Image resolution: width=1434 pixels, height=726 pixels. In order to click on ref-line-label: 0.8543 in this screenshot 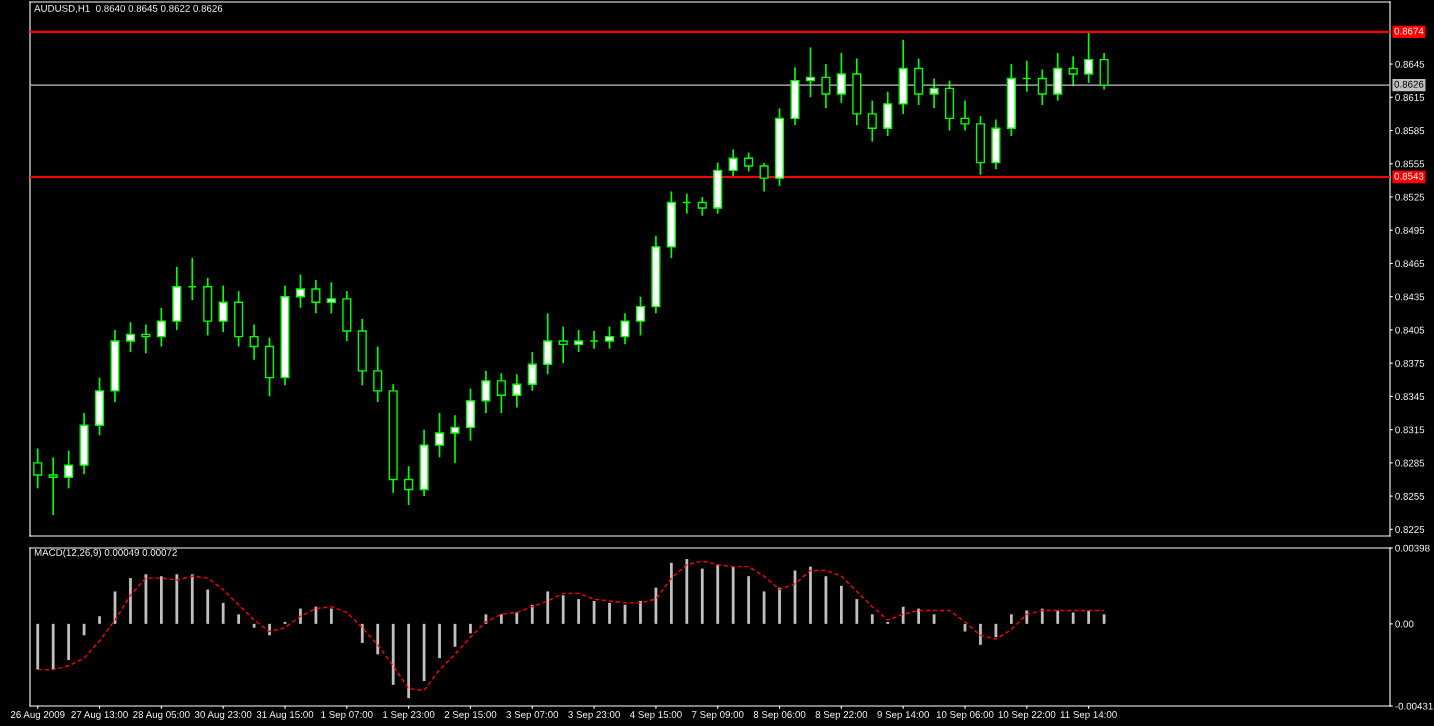, I will do `click(1409, 176)`.